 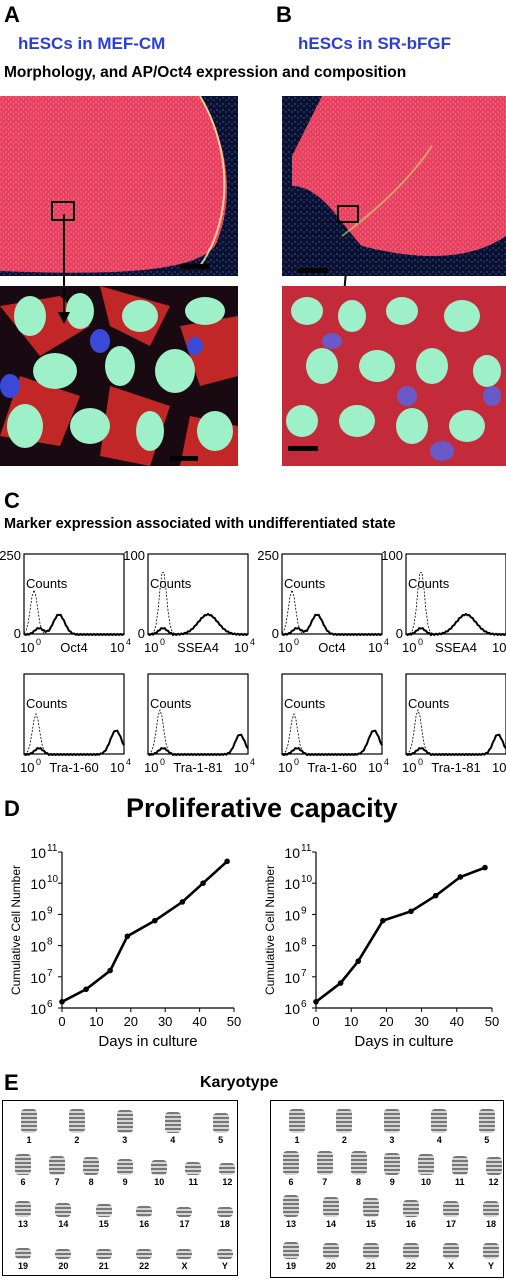 What do you see at coordinates (330, 1224) in the screenshot?
I see `chromosome-label: 14` at bounding box center [330, 1224].